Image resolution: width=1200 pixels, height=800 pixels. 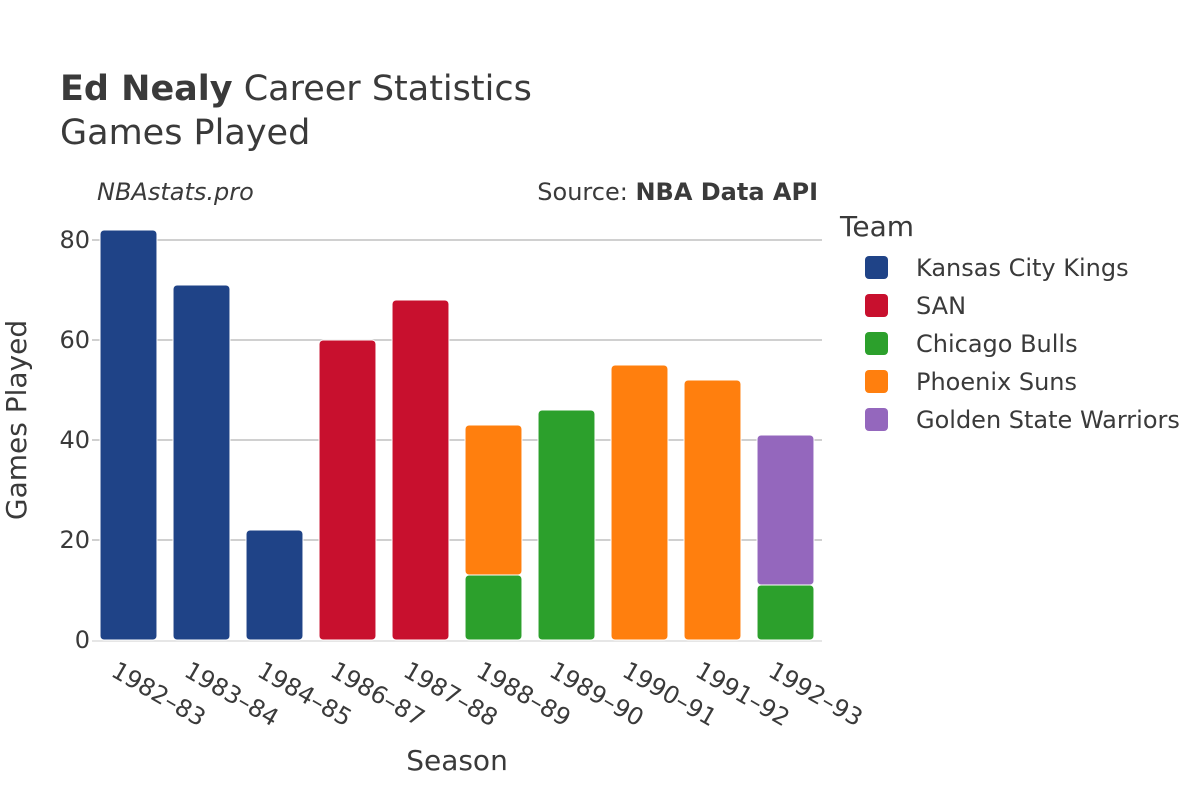 I want to click on y-axis-title: Games Played, so click(x=16, y=420).